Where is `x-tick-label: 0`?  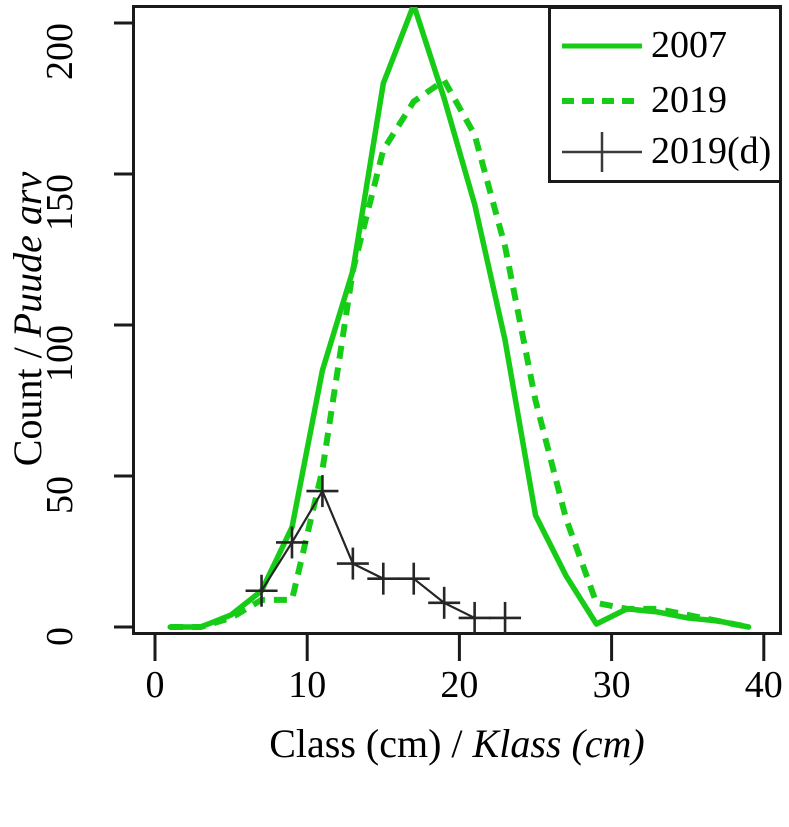 x-tick-label: 0 is located at coordinates (155, 685).